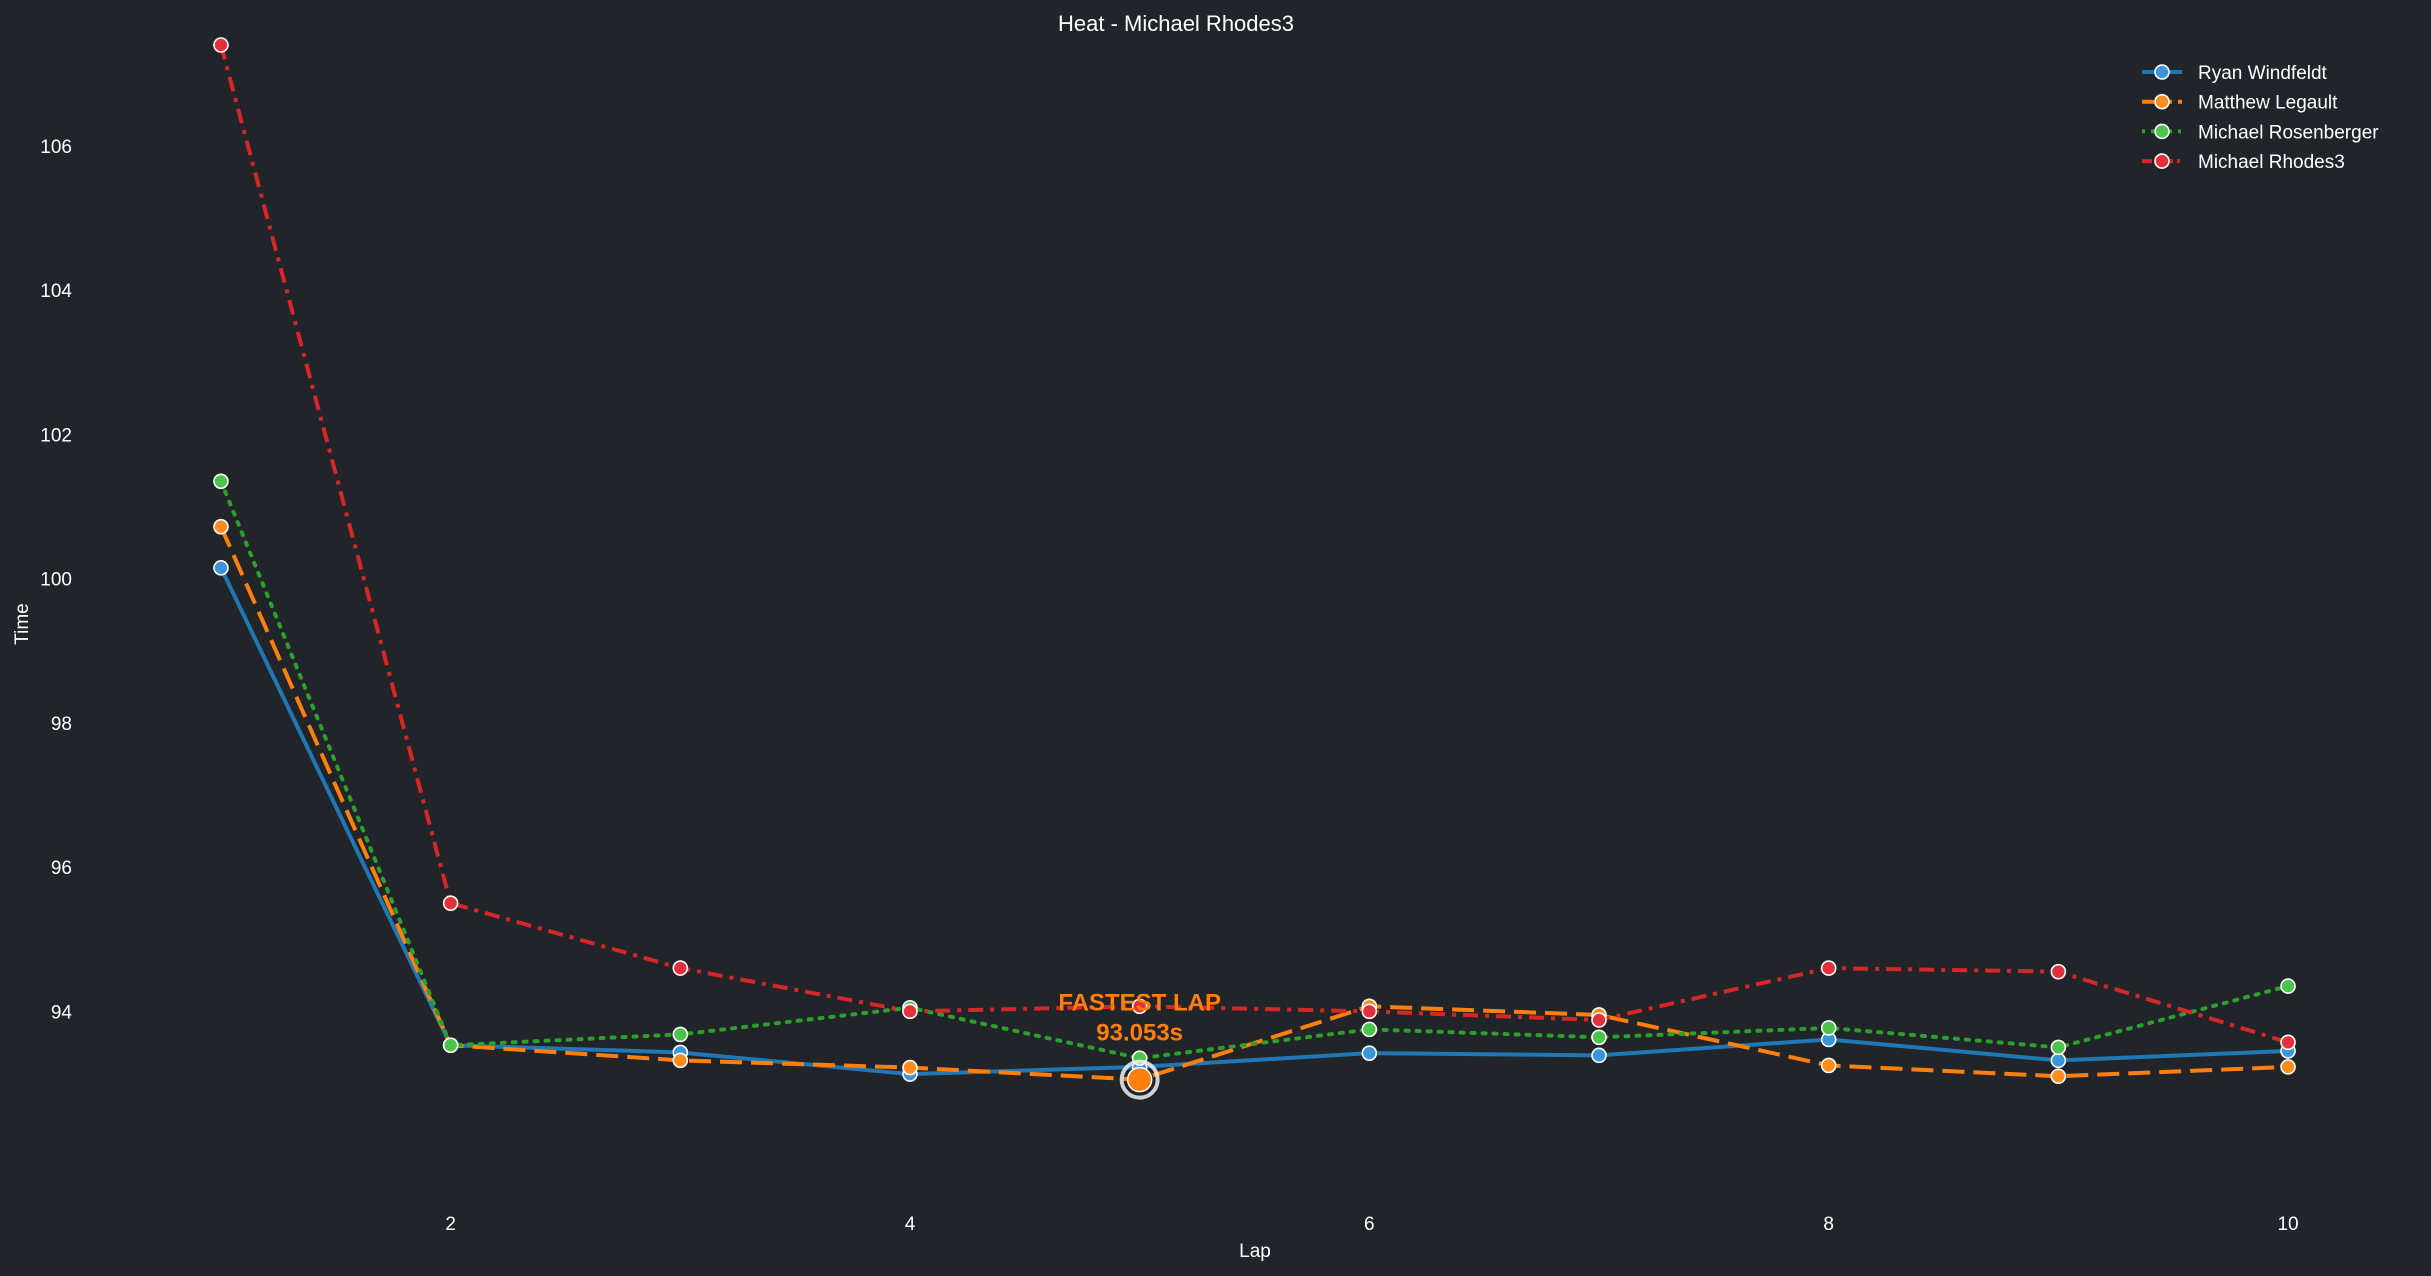  What do you see at coordinates (910, 1224) in the screenshot?
I see `x-tick-label: 4` at bounding box center [910, 1224].